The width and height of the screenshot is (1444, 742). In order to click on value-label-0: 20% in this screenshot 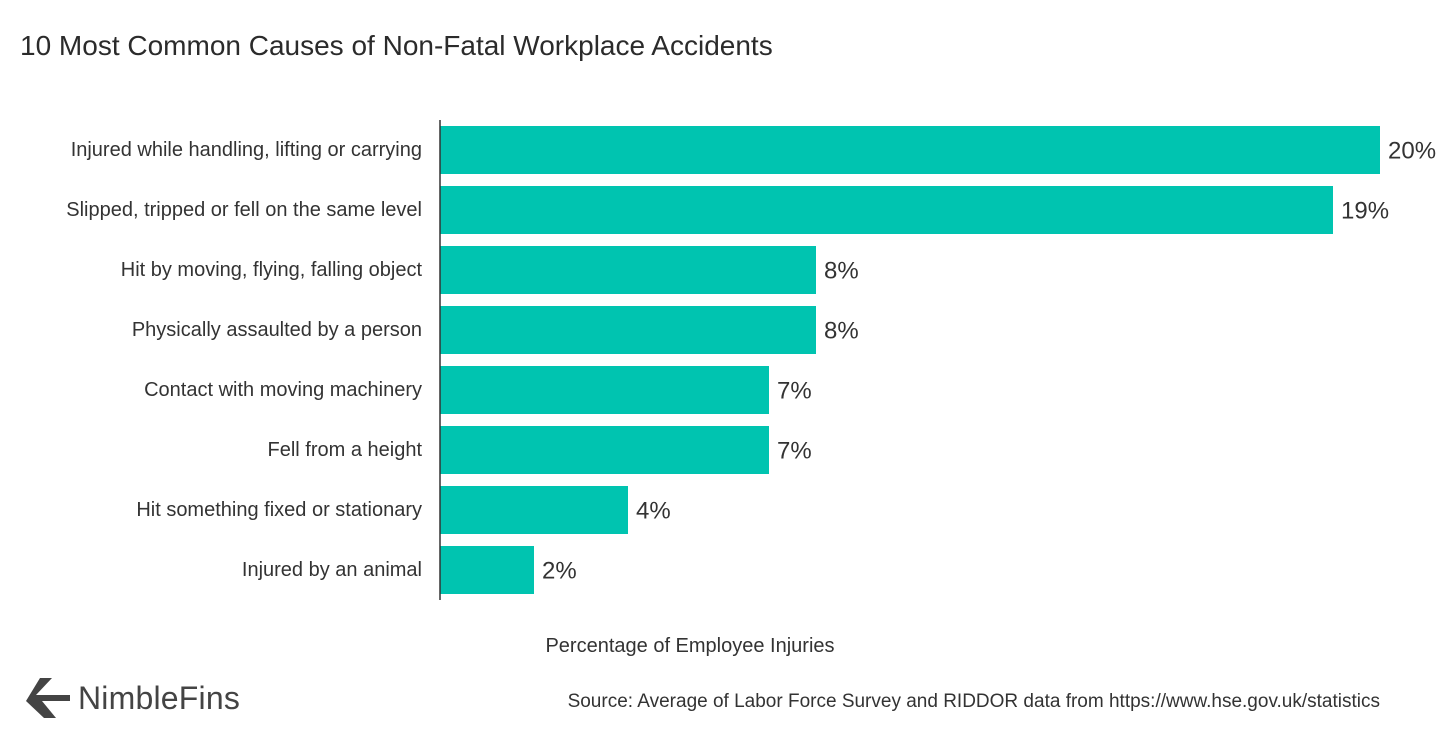, I will do `click(1412, 151)`.